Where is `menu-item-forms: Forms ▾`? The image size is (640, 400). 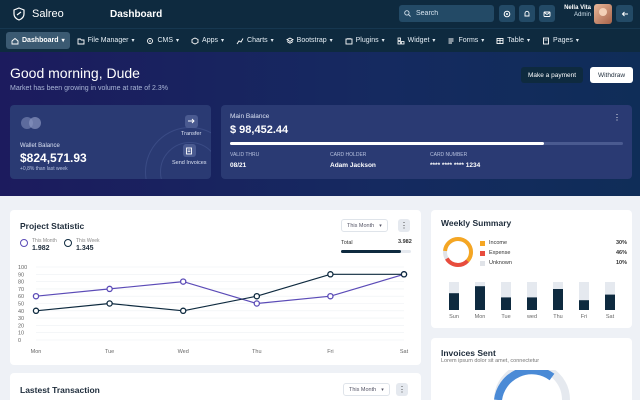 menu-item-forms: Forms ▾ is located at coordinates (465, 40).